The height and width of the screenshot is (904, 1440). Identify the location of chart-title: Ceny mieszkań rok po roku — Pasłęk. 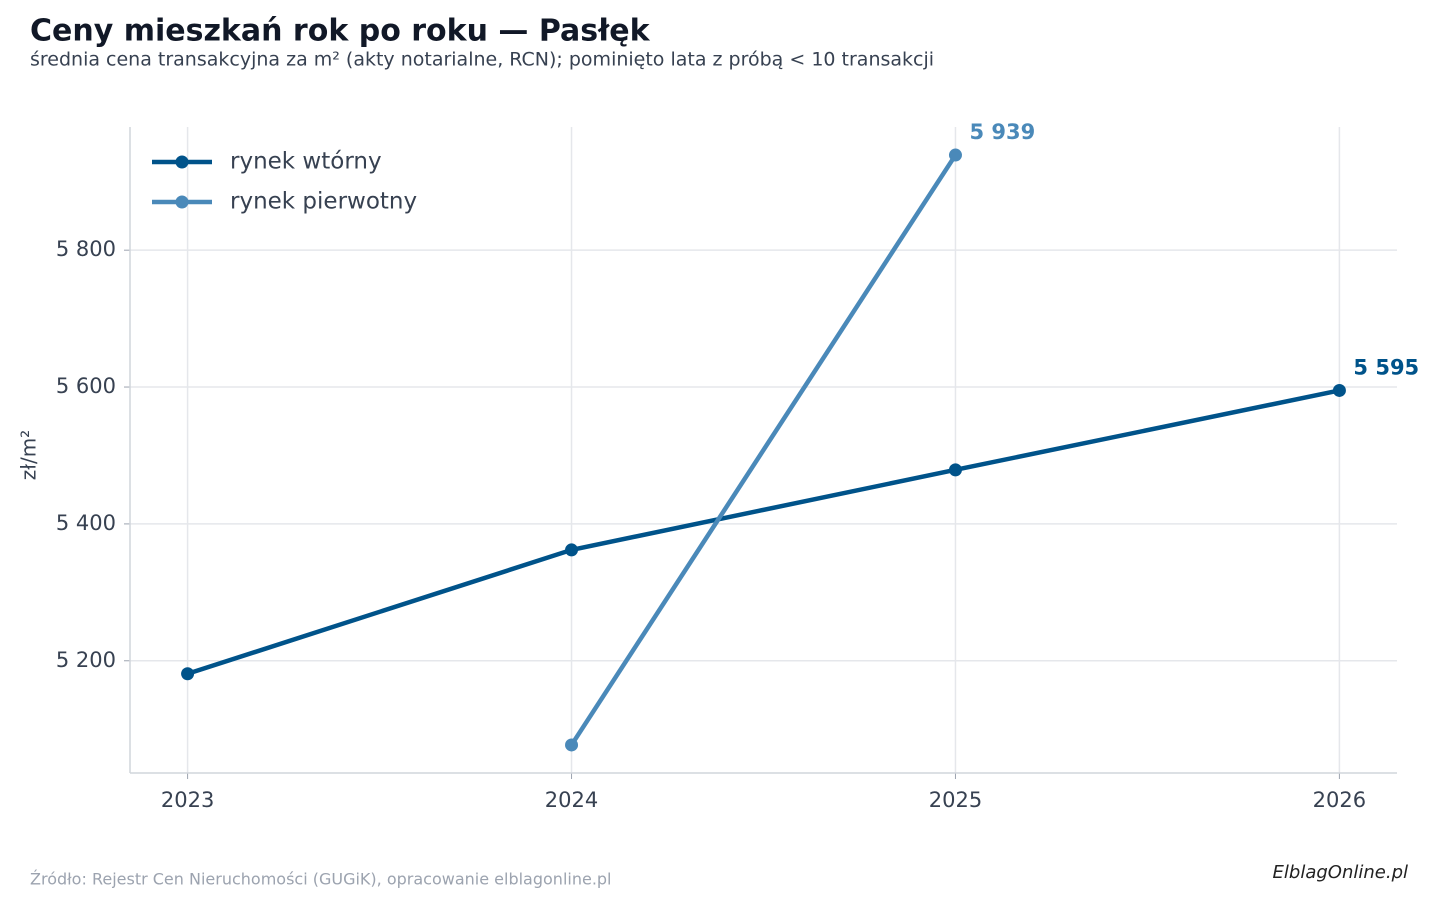
(340, 31).